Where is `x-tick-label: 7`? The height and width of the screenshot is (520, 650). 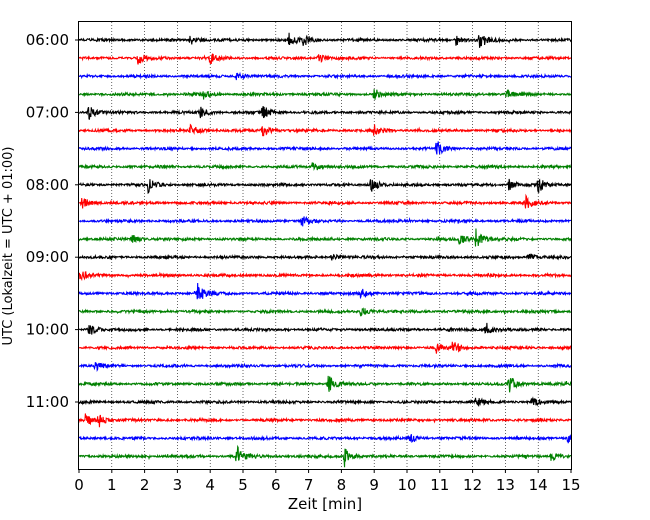 x-tick-label: 7 is located at coordinates (309, 485).